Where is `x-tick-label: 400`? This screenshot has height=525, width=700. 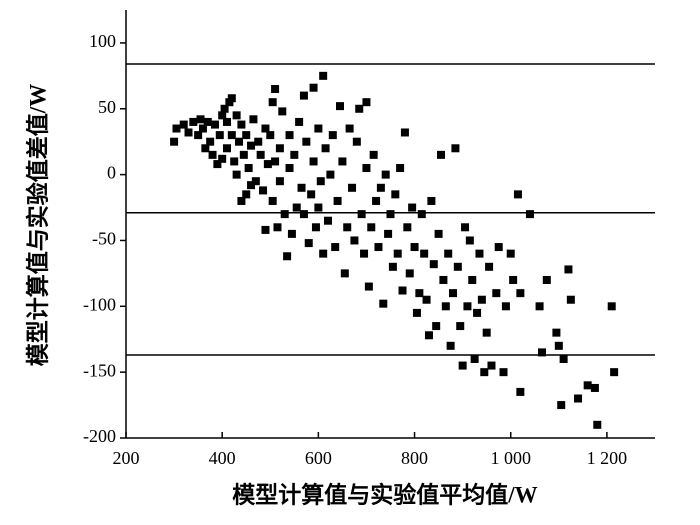 x-tick-label: 400 is located at coordinates (222, 458).